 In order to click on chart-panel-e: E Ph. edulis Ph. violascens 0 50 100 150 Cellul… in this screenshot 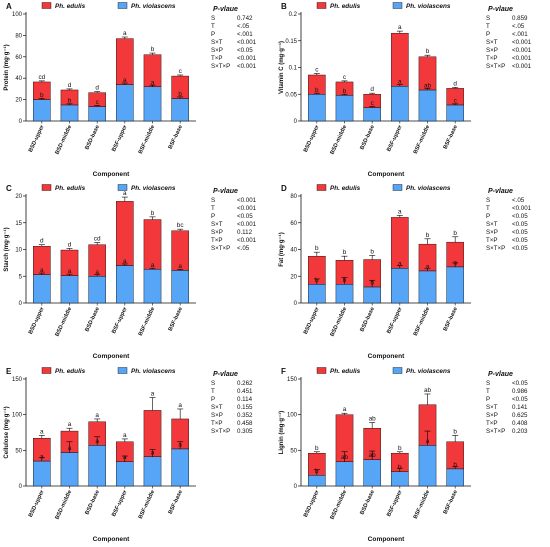, I will do `click(128, 455)`.